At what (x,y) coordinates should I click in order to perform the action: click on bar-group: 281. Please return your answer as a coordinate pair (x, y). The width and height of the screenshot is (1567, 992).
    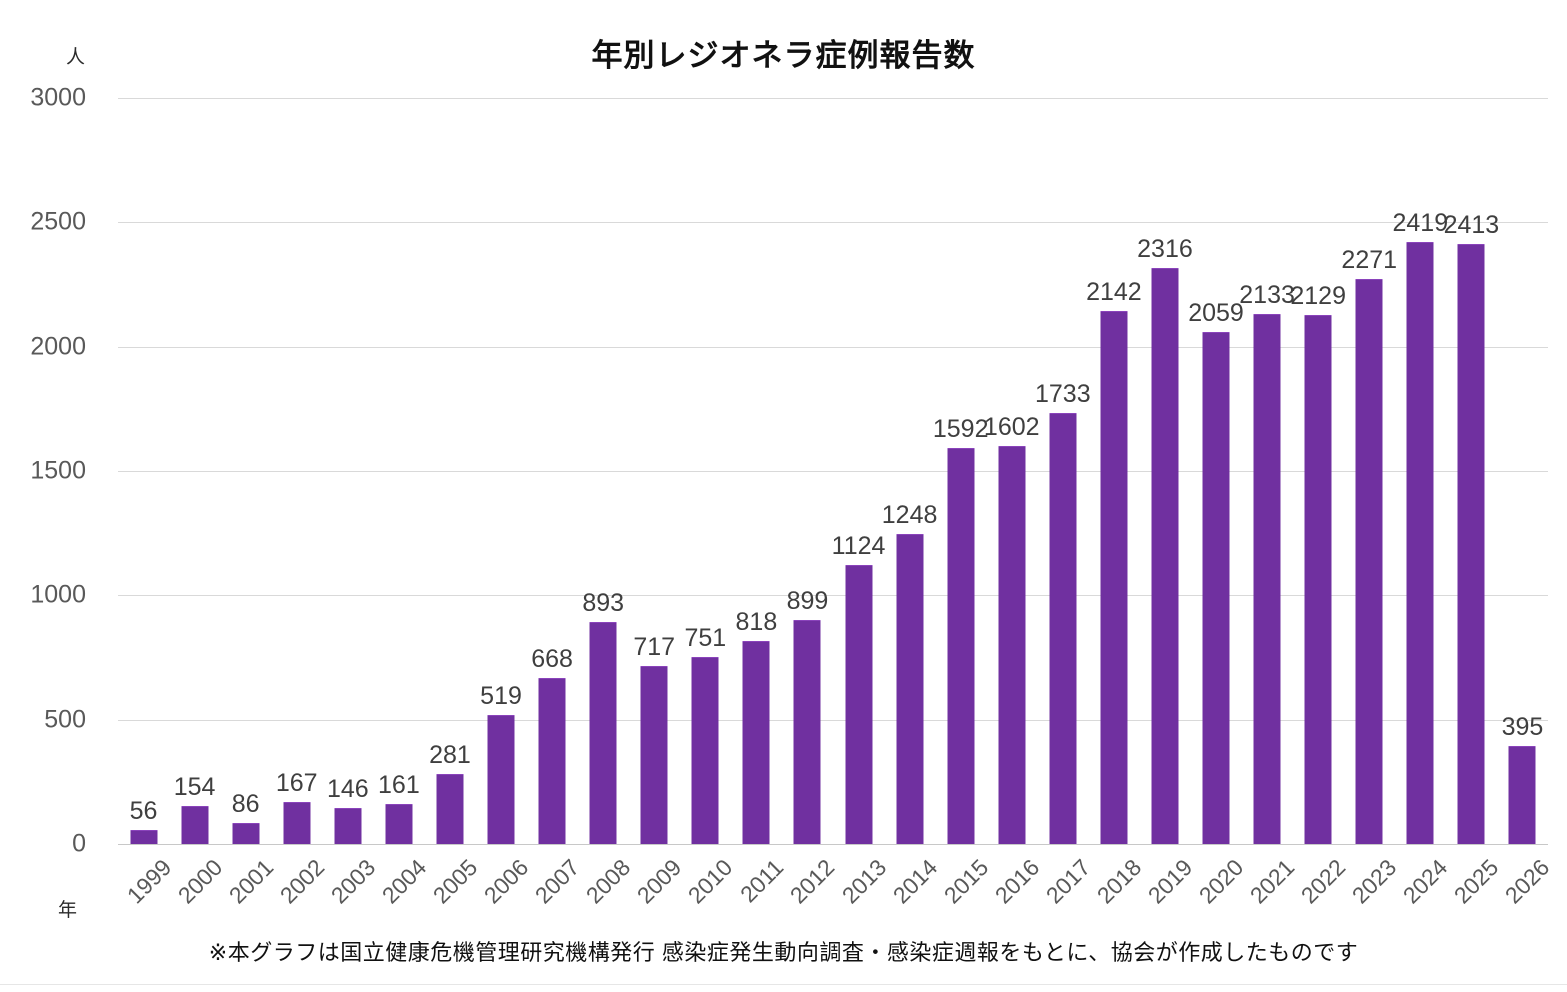
    Looking at the image, I should click on (449, 471).